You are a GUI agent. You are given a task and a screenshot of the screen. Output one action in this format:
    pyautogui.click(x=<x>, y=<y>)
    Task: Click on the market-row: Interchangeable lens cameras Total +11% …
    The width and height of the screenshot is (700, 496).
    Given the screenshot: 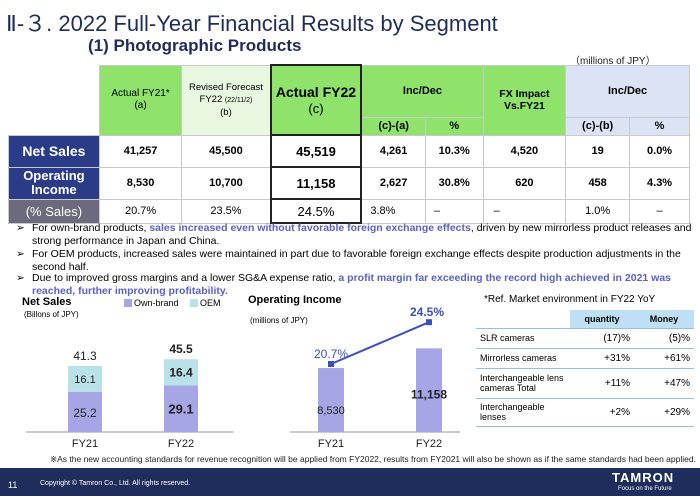 What is the action you would take?
    pyautogui.click(x=585, y=383)
    